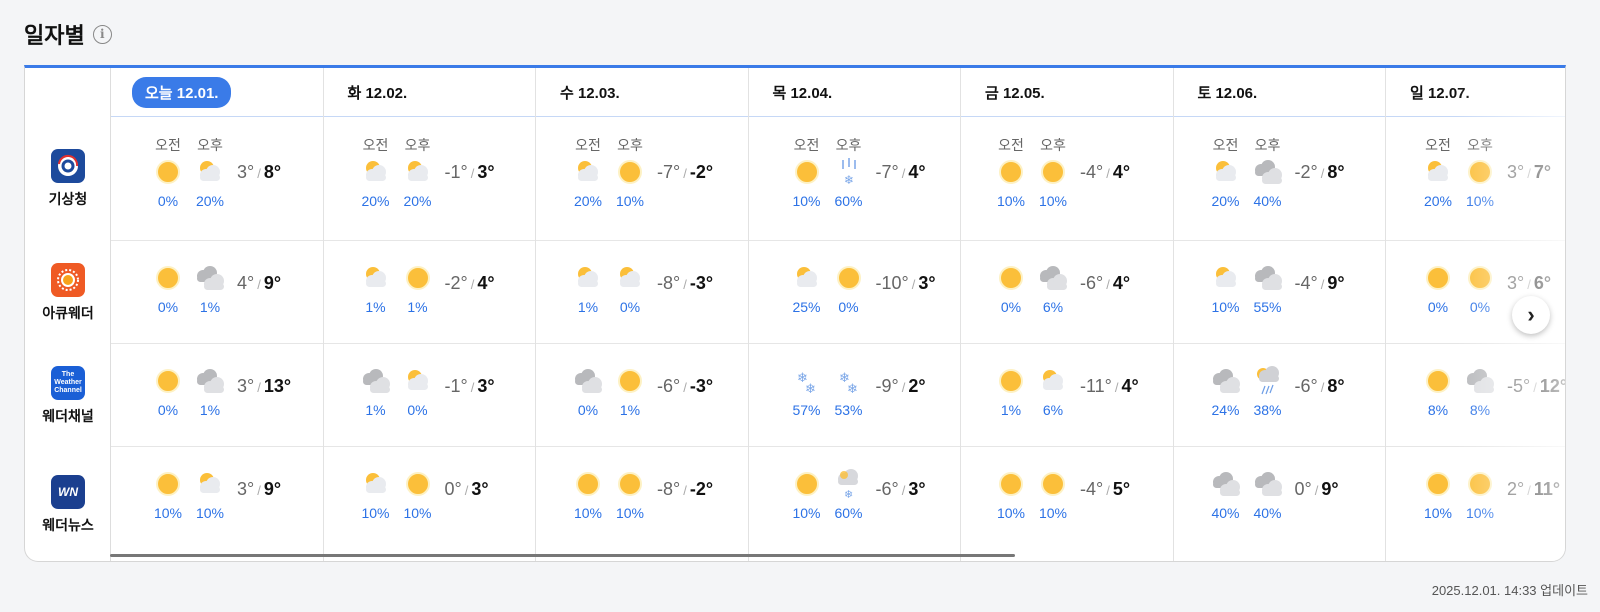 The height and width of the screenshot is (612, 1600). I want to click on am-slot: 0%, so click(168, 289).